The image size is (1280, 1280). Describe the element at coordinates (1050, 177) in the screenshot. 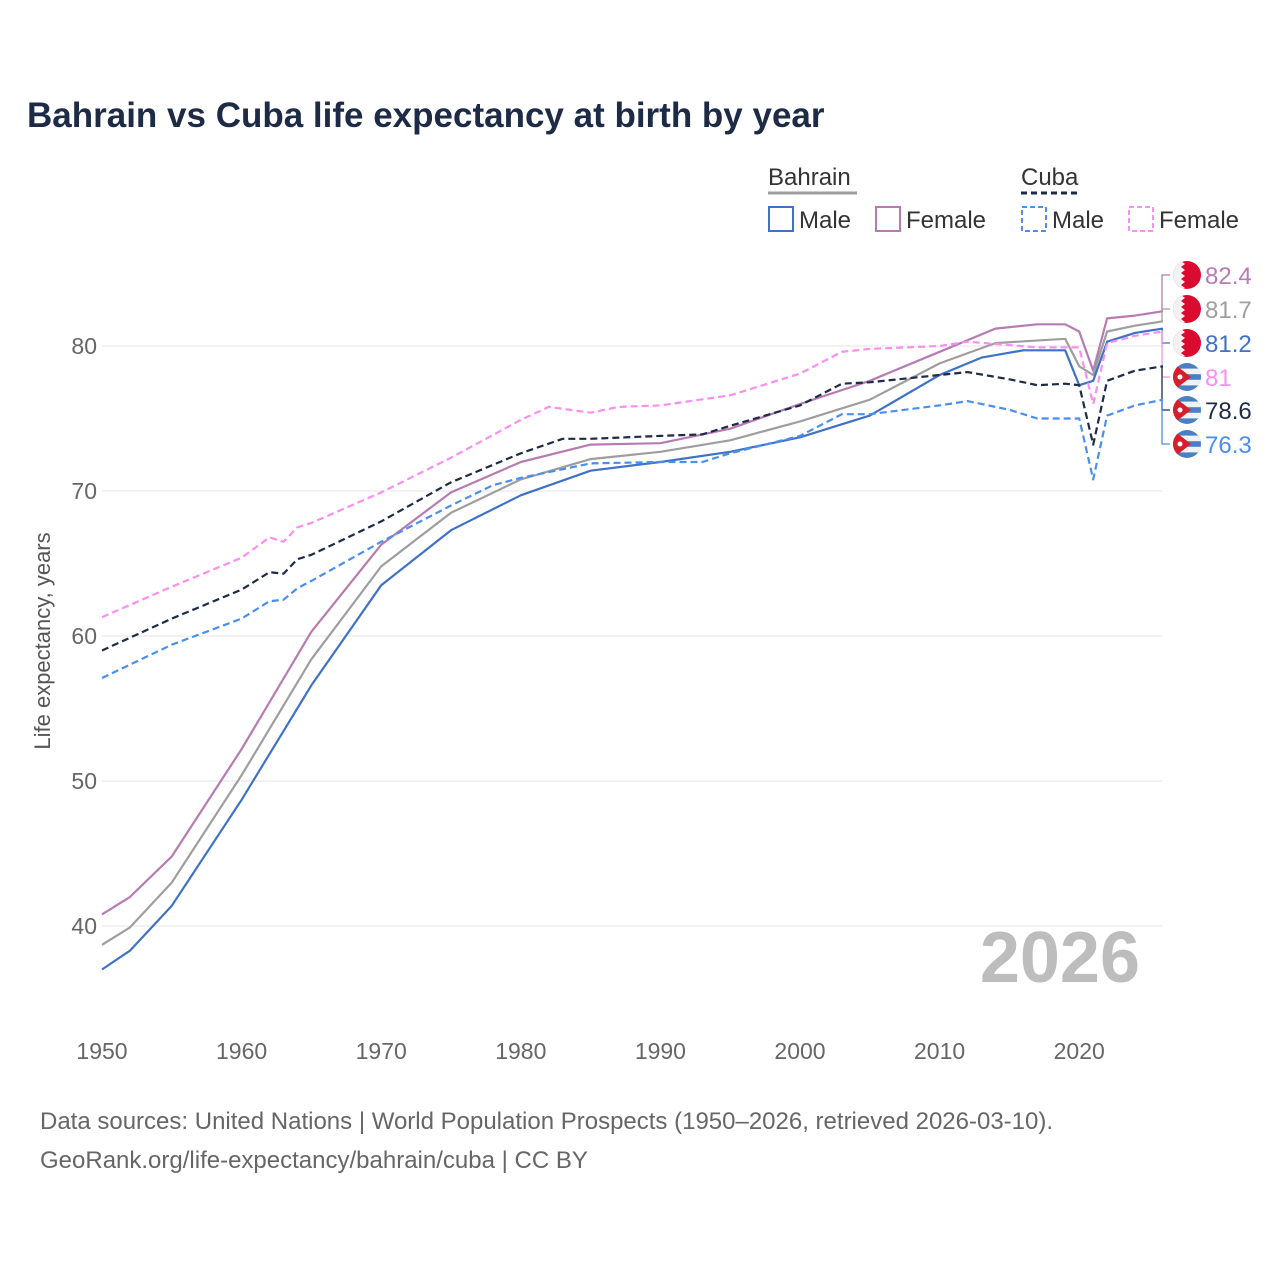

I see `legend-group-cuba: Cuba` at that location.